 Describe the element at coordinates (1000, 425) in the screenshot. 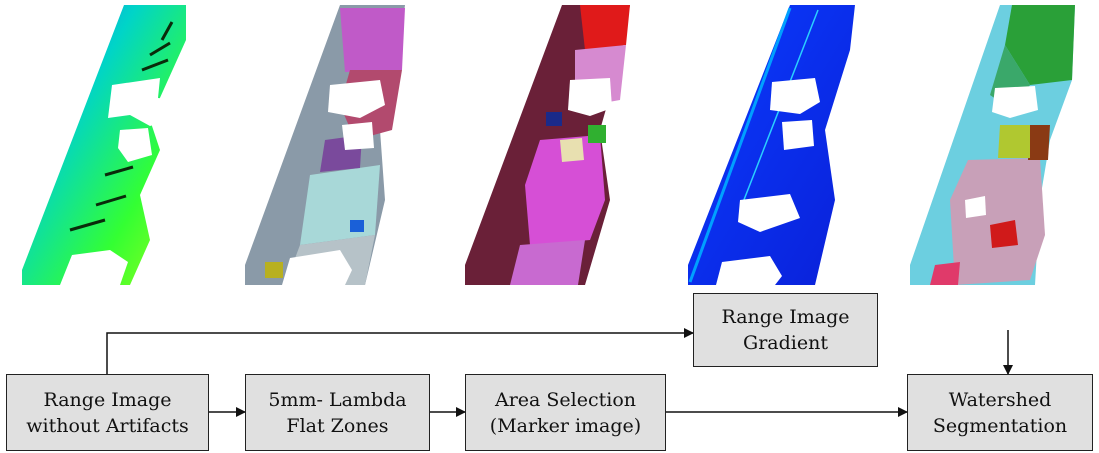

I see `watershed-line-2: Segmentation` at that location.